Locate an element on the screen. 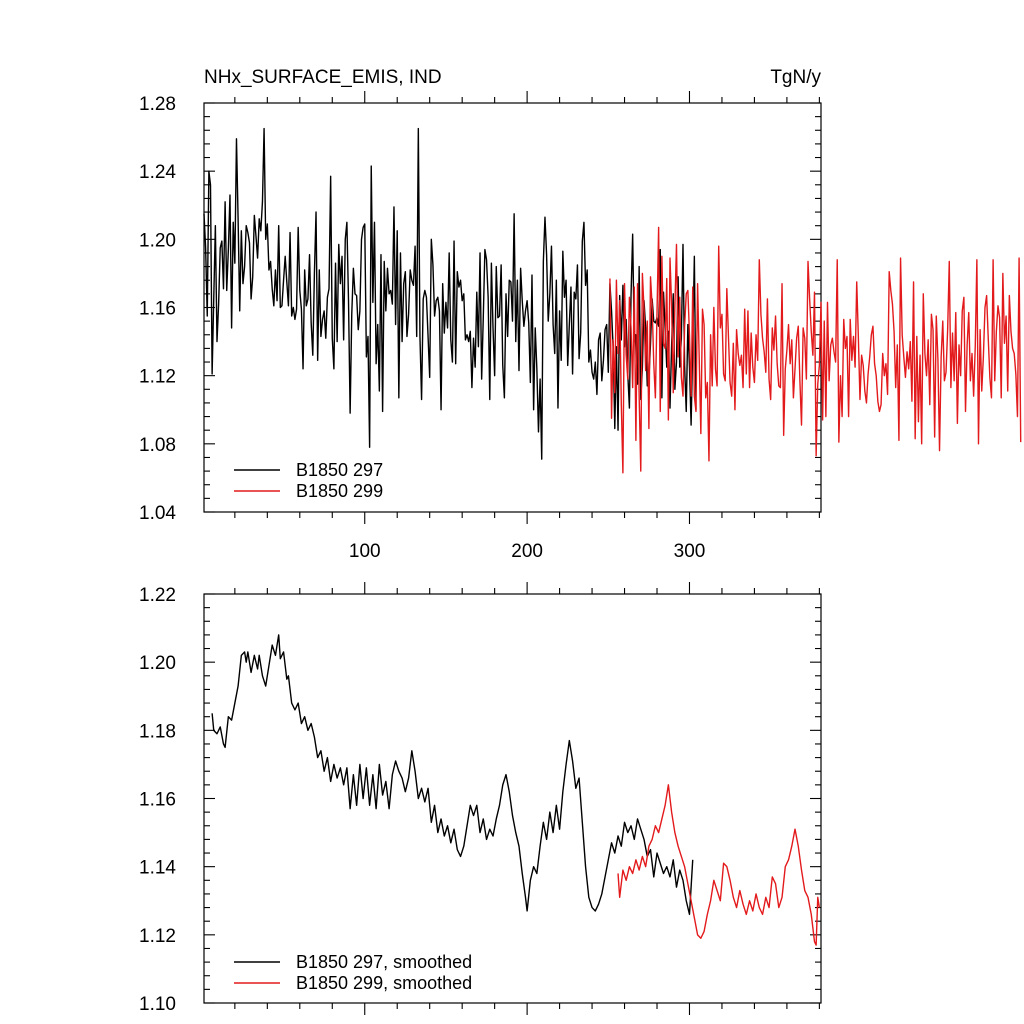 Image resolution: width=1024 pixels, height=1024 pixels. bottom-y-tick-labels: 1.10 1.12 1.14 1.16 1.18 1.20 1.22 is located at coordinates (157, 800).